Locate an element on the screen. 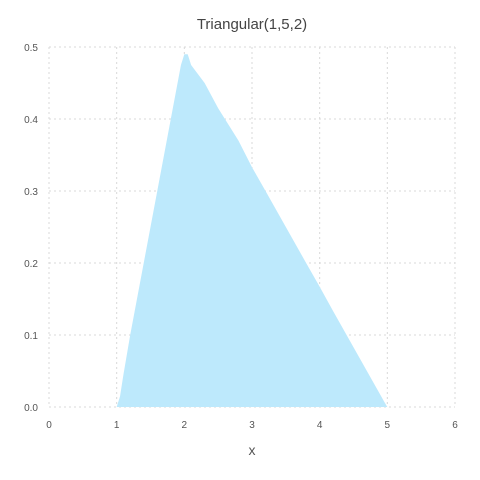 Image resolution: width=480 pixels, height=480 pixels. y-tick-label: 0.4 is located at coordinates (31, 120).